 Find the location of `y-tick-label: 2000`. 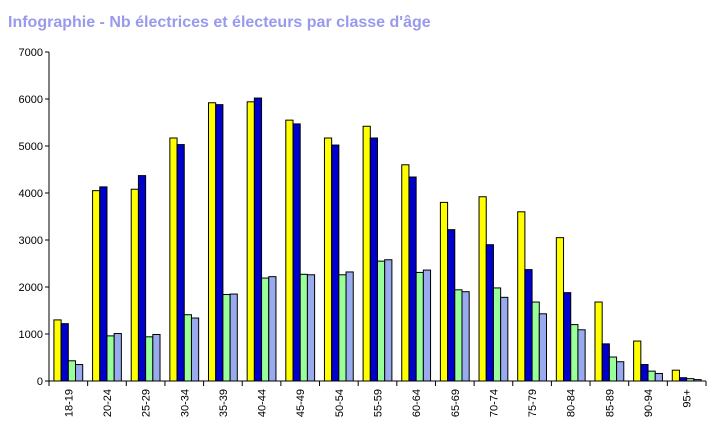

y-tick-label: 2000 is located at coordinates (31, 288).